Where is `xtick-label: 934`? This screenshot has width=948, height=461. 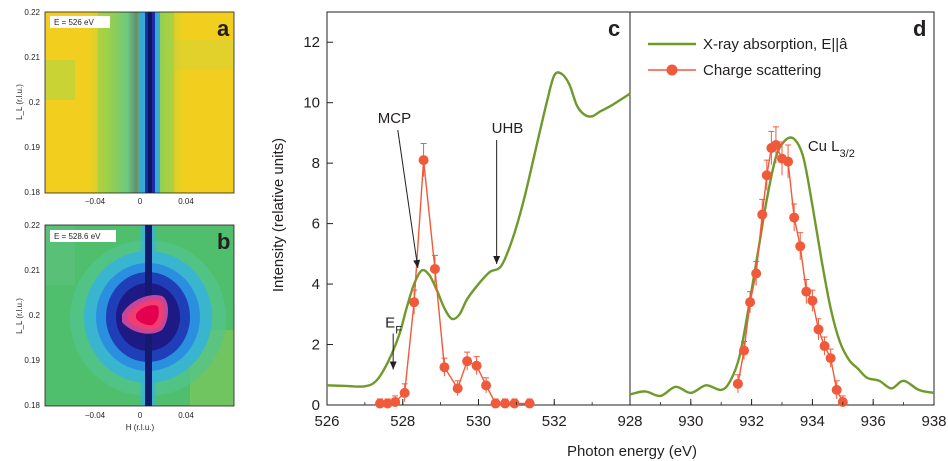 xtick-label: 934 is located at coordinates (812, 421).